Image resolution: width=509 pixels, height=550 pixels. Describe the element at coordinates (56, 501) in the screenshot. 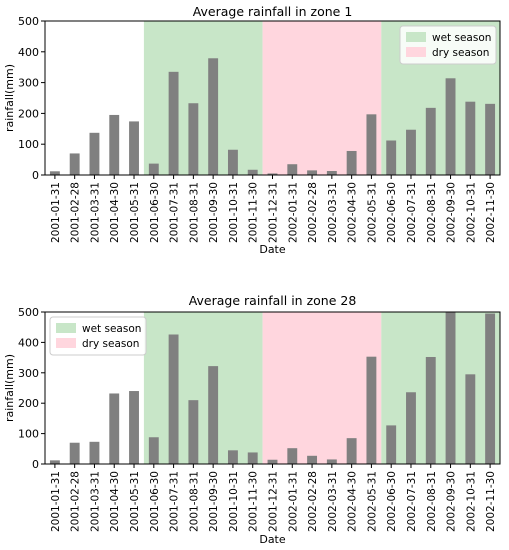

I see `x-tick-label: 2001-01-31` at that location.